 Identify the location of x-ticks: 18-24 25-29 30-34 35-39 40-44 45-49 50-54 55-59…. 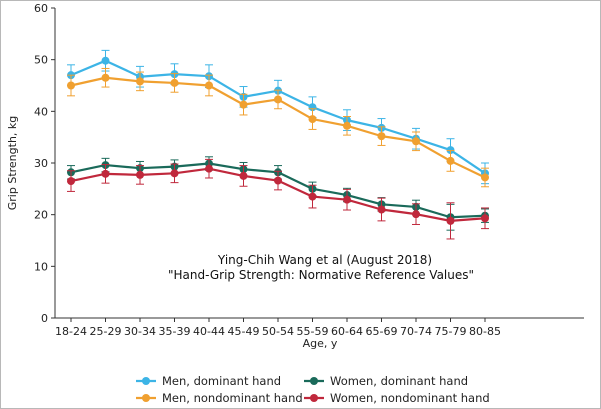
(278, 328).